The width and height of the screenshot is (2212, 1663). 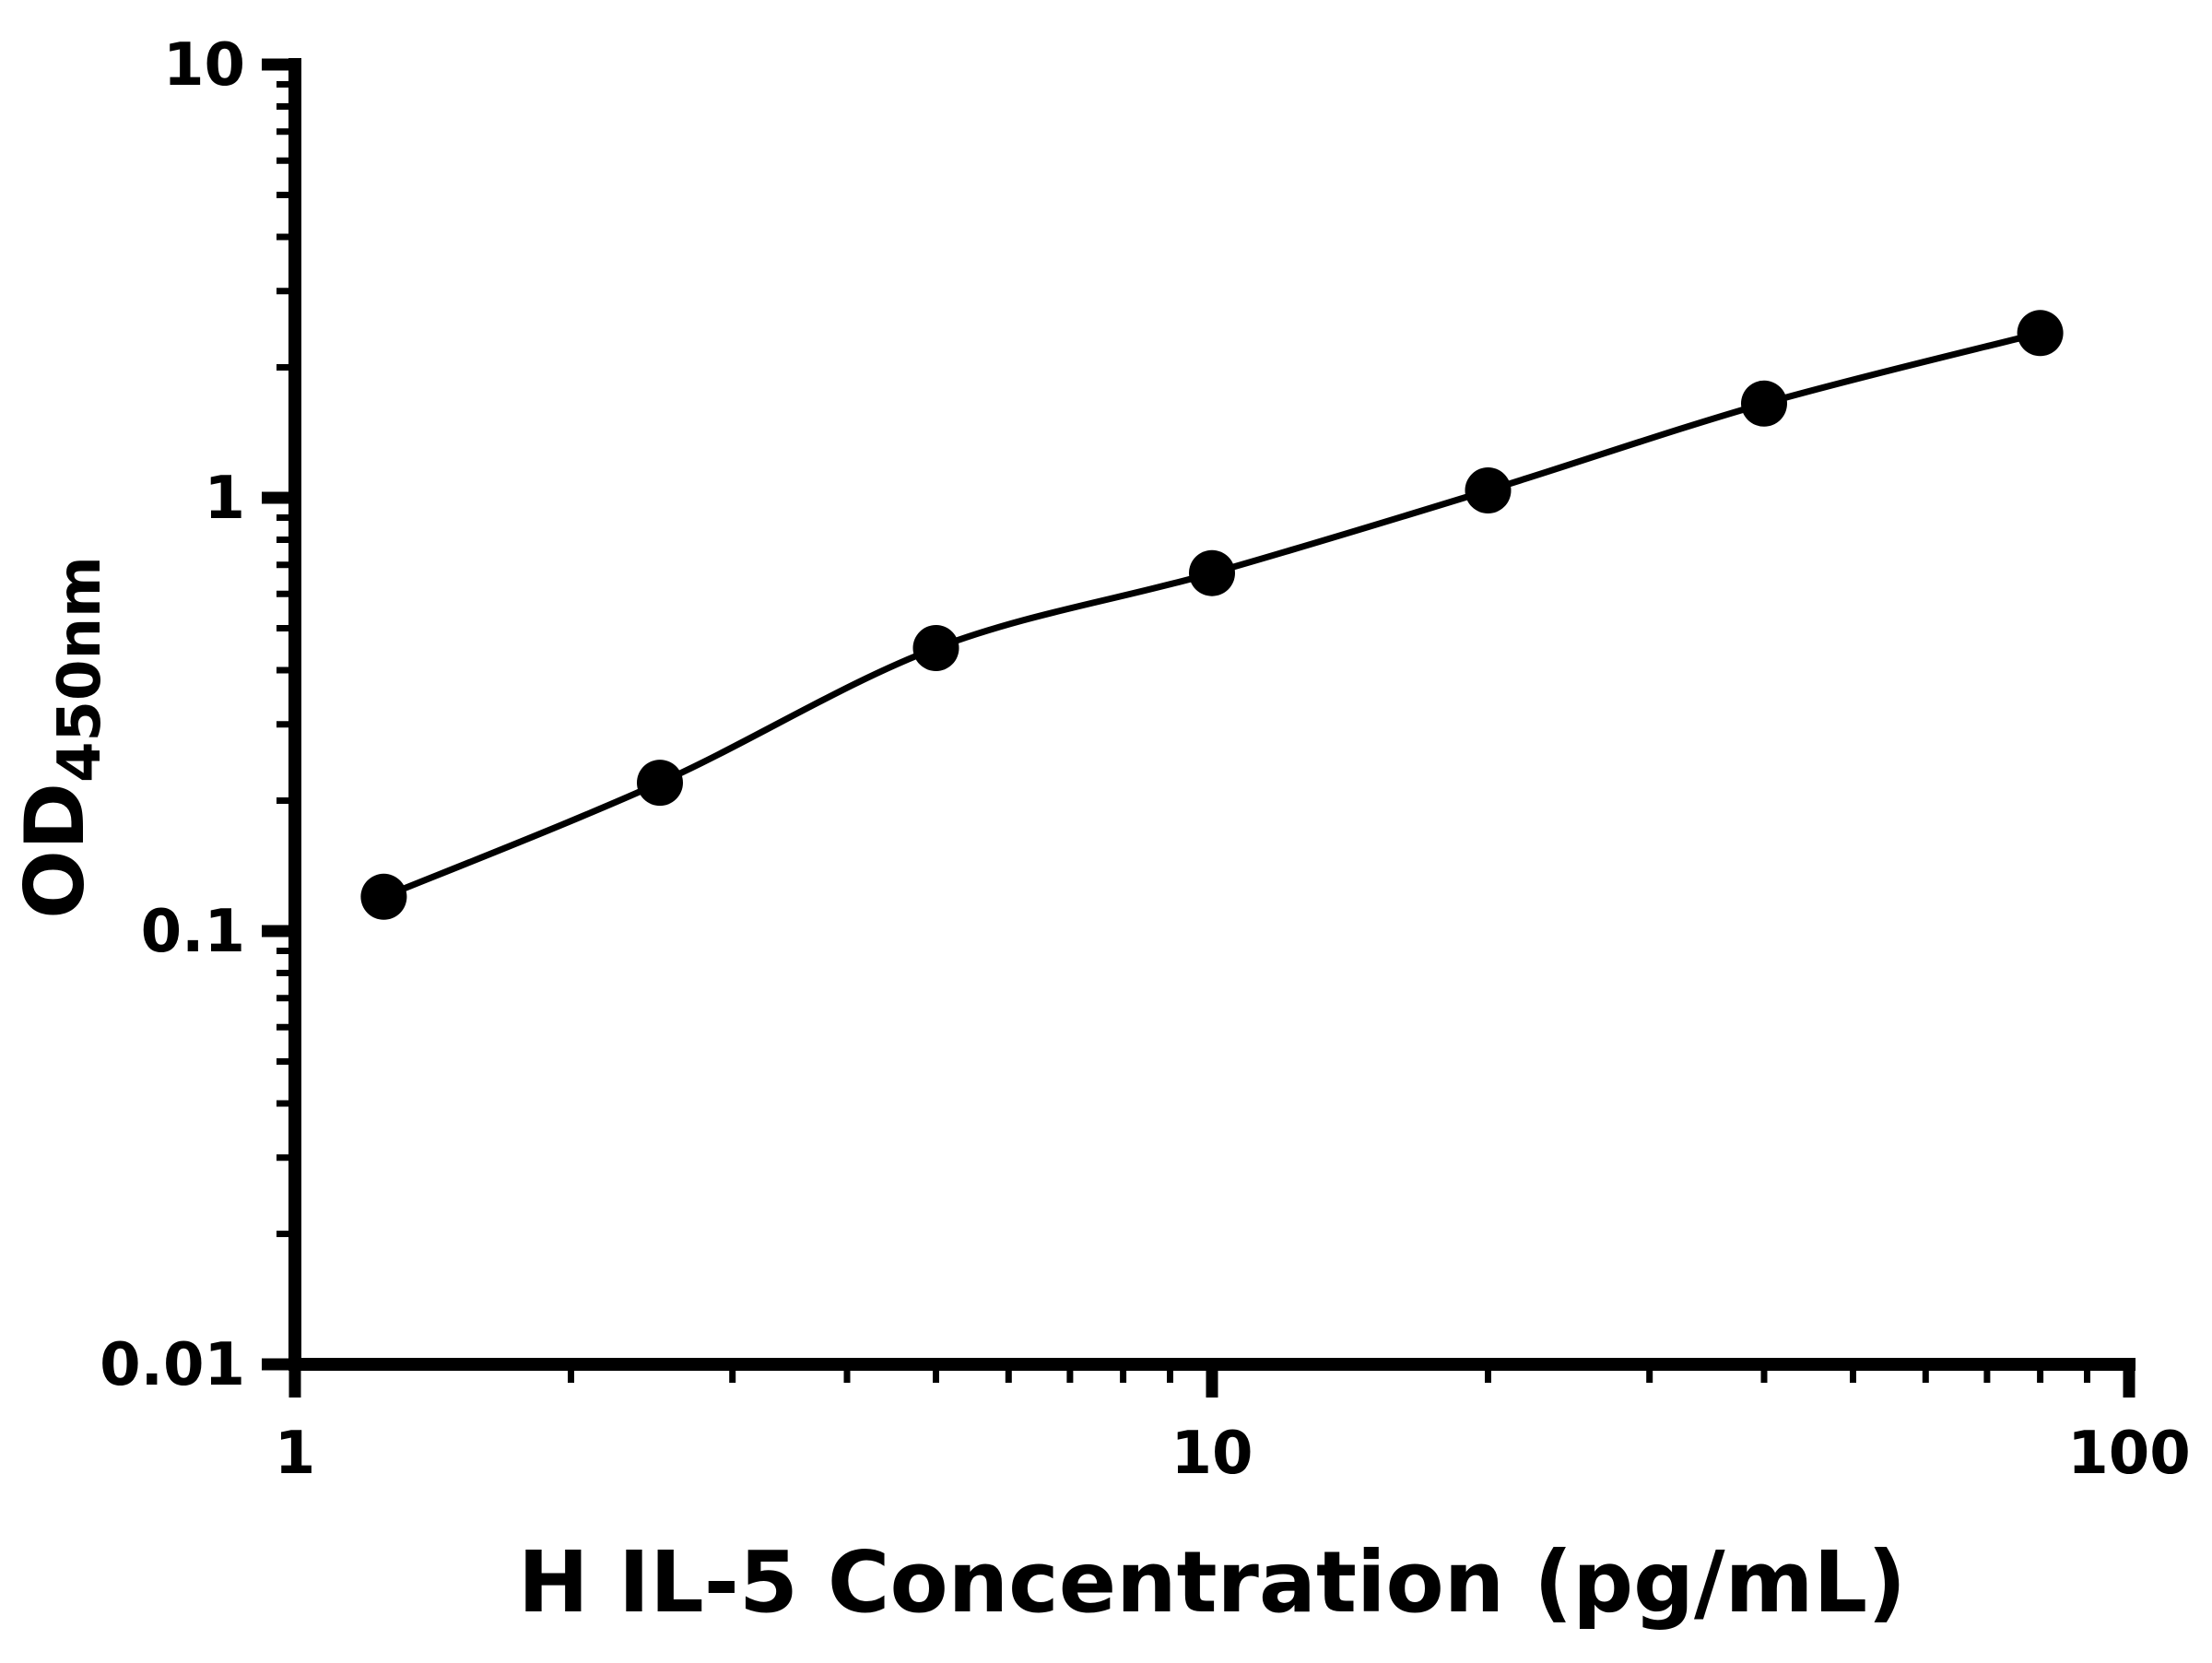 What do you see at coordinates (193, 932) in the screenshot?
I see `y-tick-label: 0.1` at bounding box center [193, 932].